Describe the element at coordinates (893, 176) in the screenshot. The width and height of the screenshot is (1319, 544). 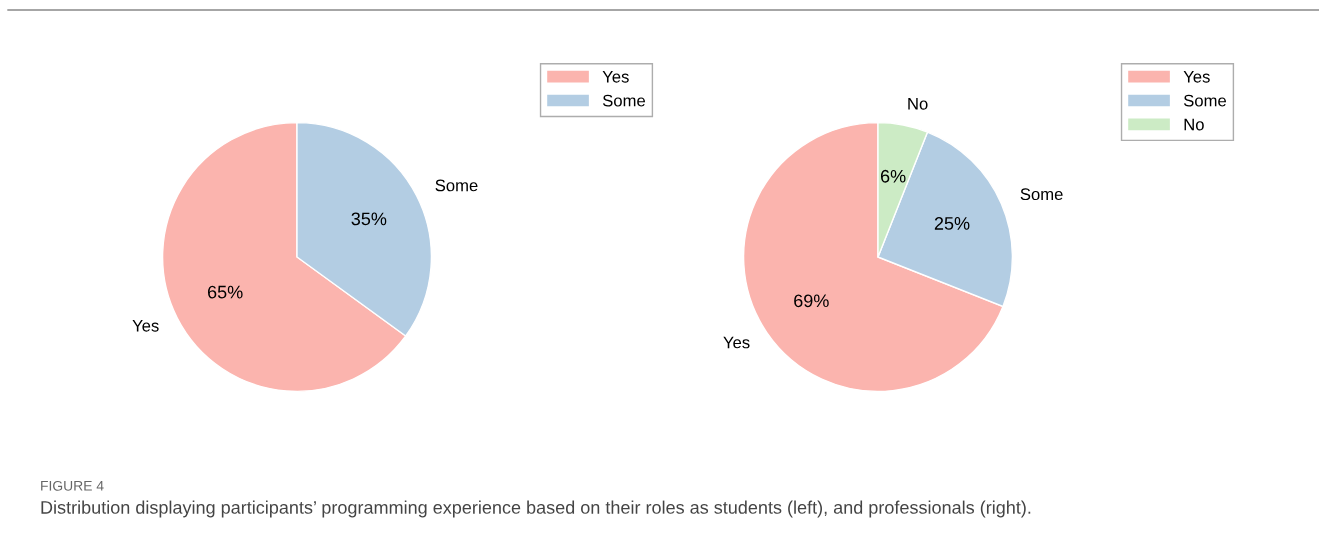
I see `data-label: 6%` at that location.